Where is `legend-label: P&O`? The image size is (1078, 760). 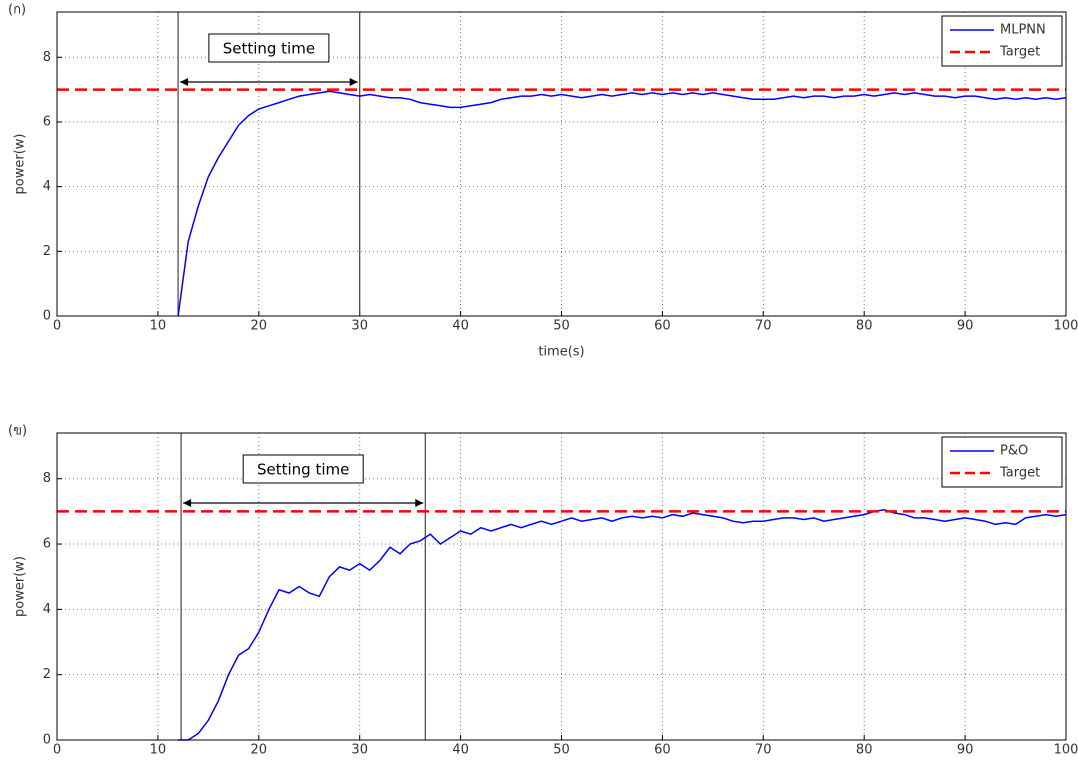 legend-label: P&O is located at coordinates (1014, 451).